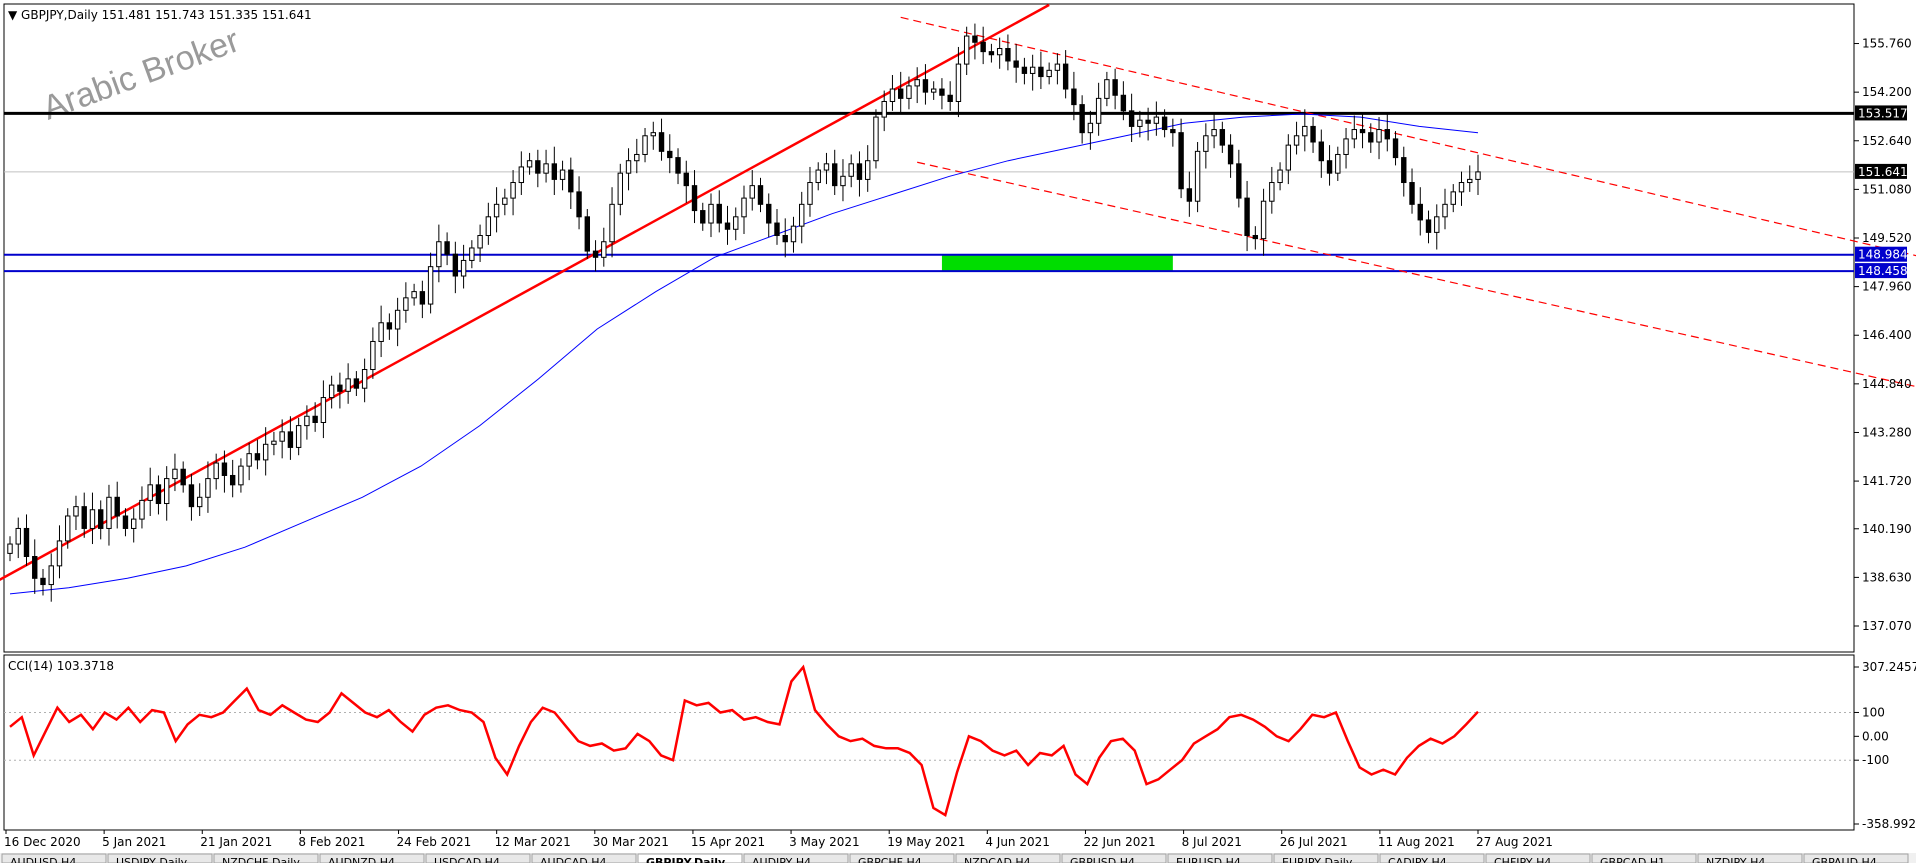  I want to click on chart-tab: AUDJPY,H4, so click(796, 858).